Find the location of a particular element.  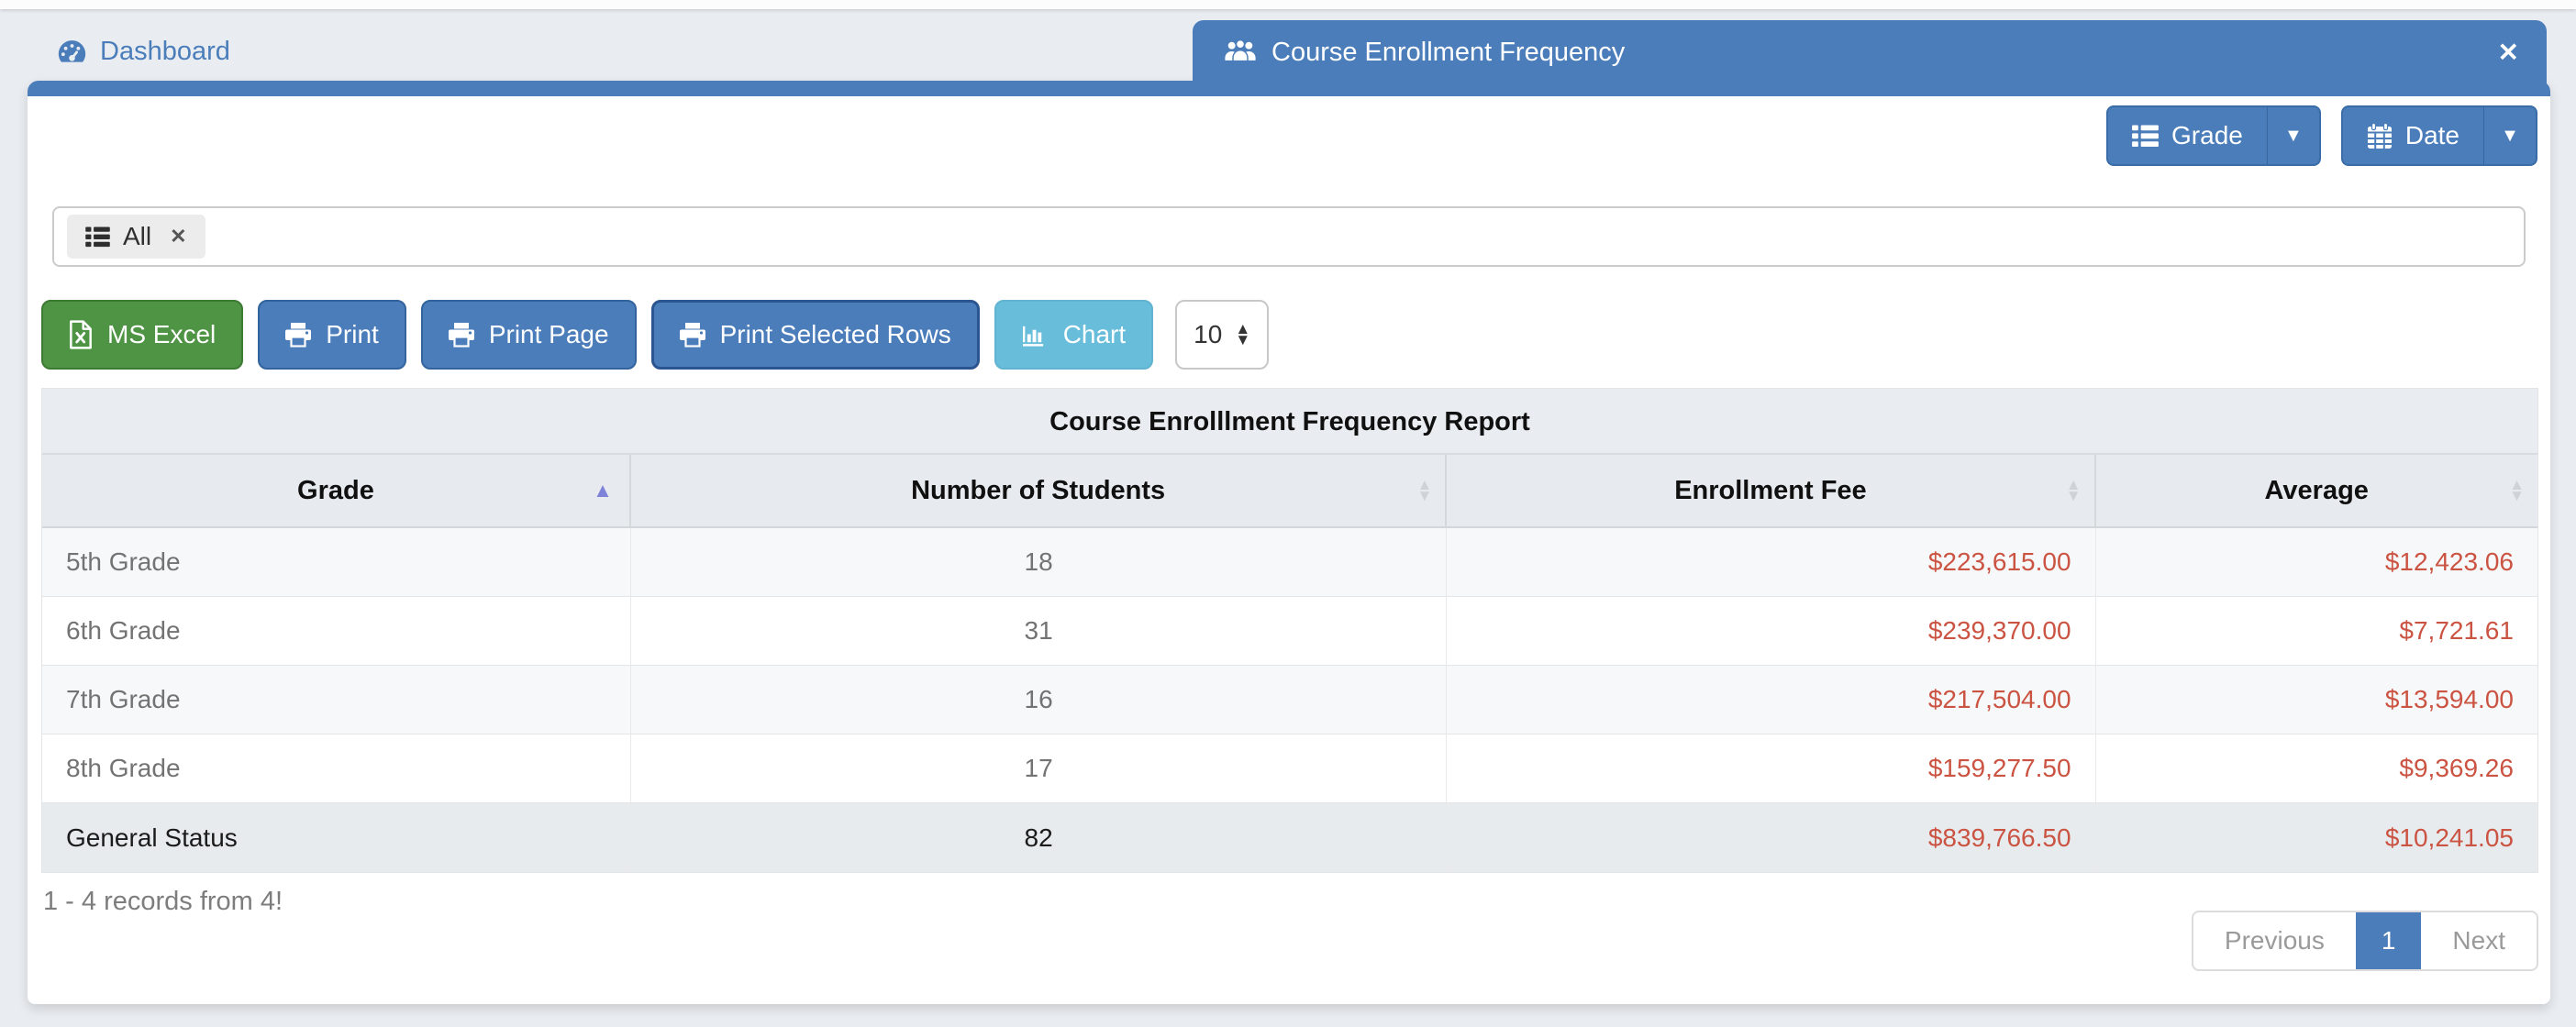

print-button: Print is located at coordinates (332, 335).